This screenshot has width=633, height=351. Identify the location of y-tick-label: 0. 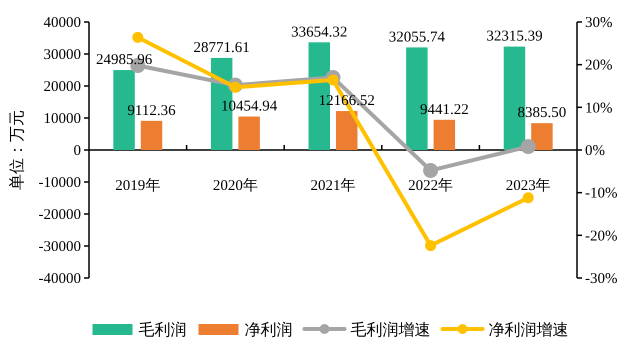
(77, 151).